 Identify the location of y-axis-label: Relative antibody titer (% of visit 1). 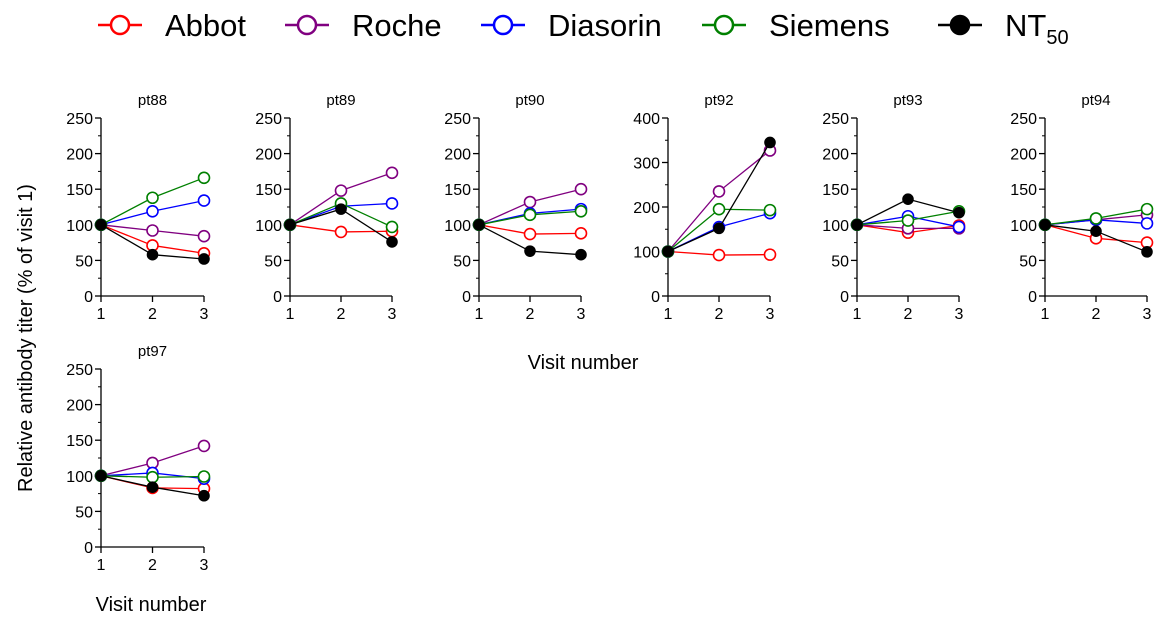
(26, 338).